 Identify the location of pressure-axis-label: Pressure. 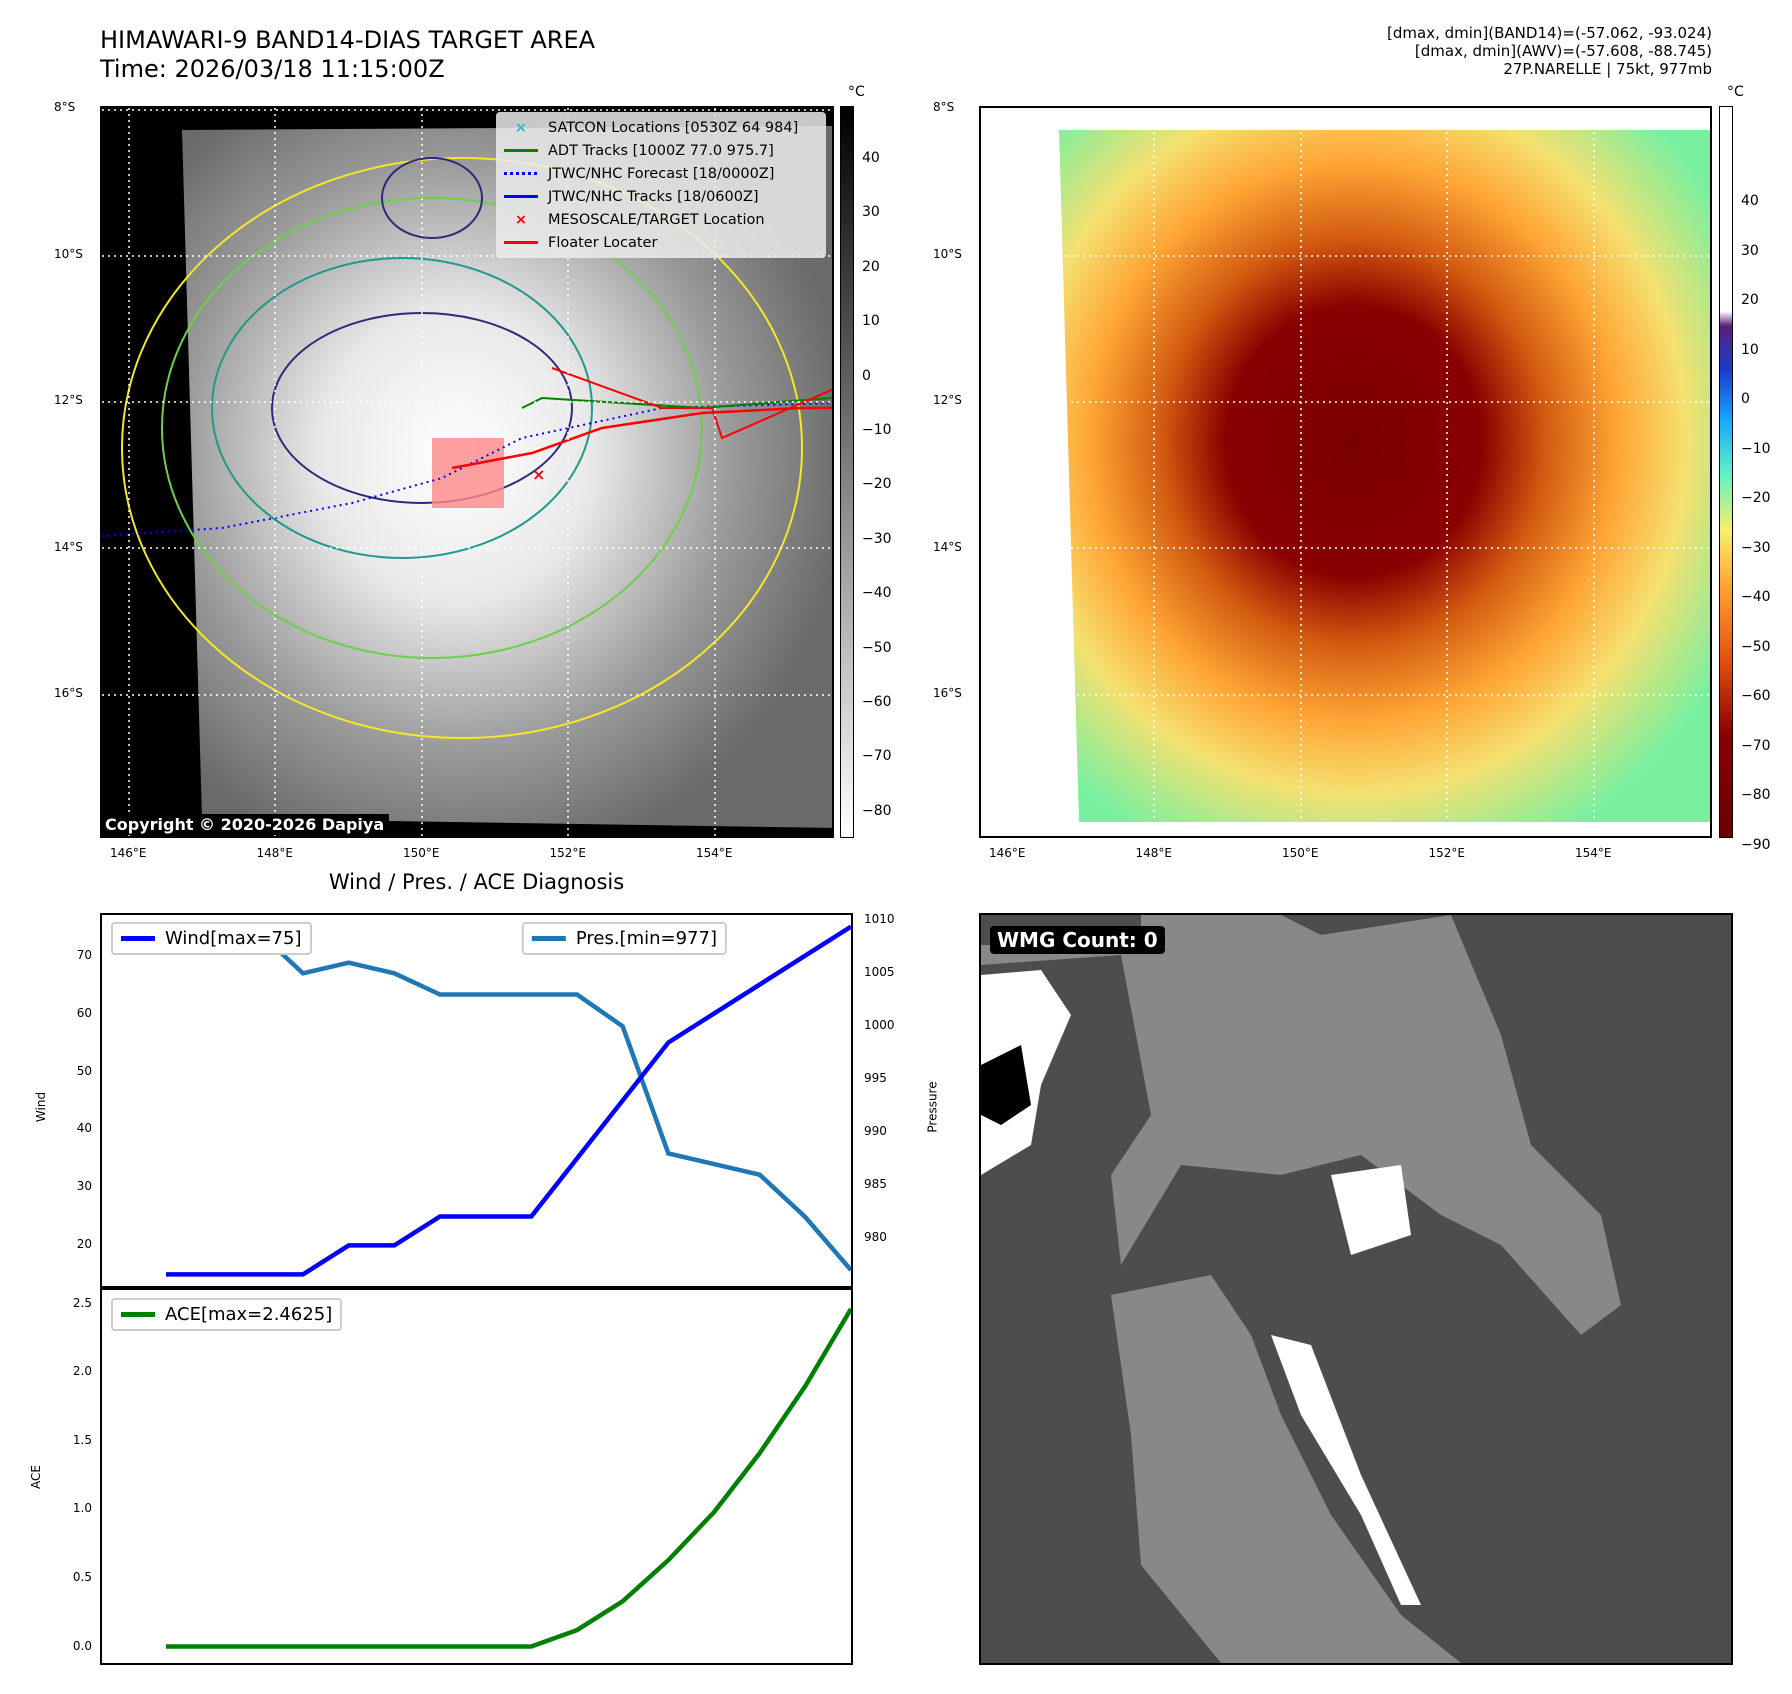
(932, 1107).